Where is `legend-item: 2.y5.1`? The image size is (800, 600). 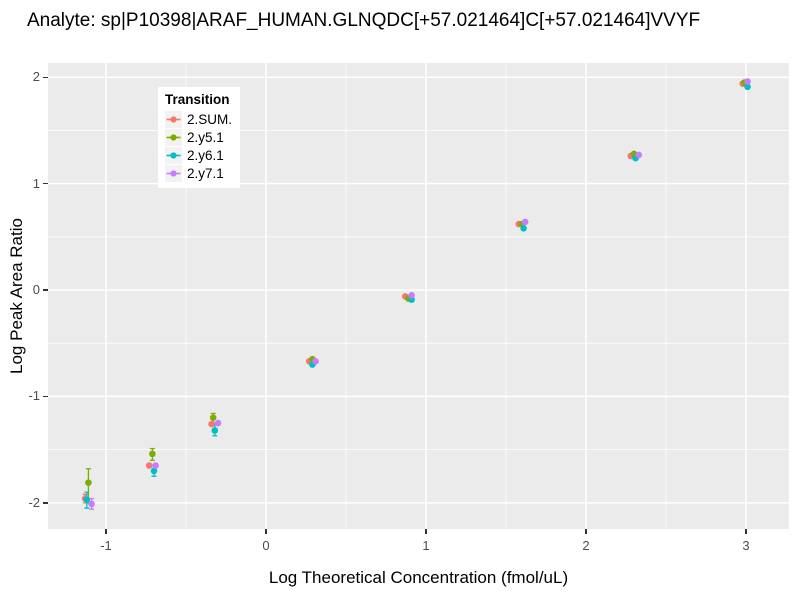
legend-item: 2.y5.1 is located at coordinates (198, 137).